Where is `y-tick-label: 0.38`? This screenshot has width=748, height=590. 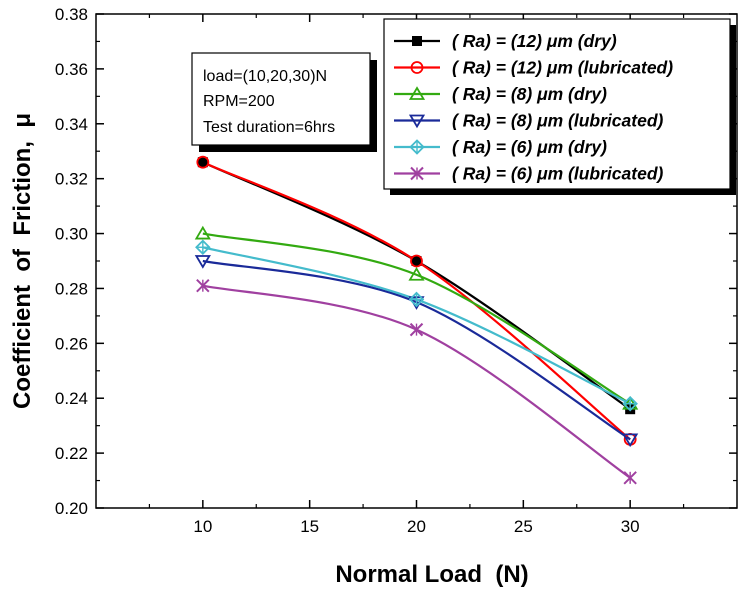
y-tick-label: 0.38 is located at coordinates (71, 14).